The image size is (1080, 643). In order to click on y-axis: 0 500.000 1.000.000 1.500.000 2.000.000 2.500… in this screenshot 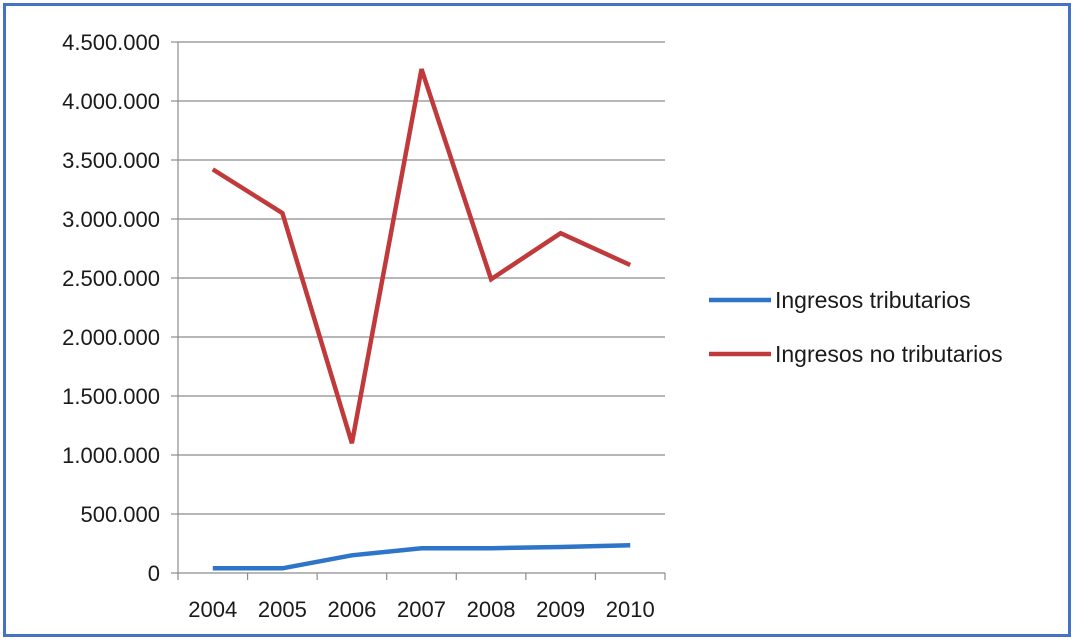, I will do `click(120, 308)`.